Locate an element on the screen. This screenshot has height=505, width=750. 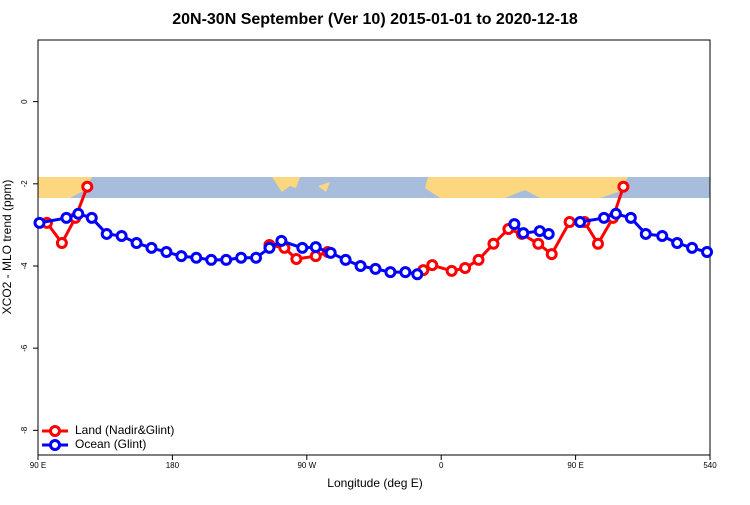
x-tick-label: 0 is located at coordinates (441, 465).